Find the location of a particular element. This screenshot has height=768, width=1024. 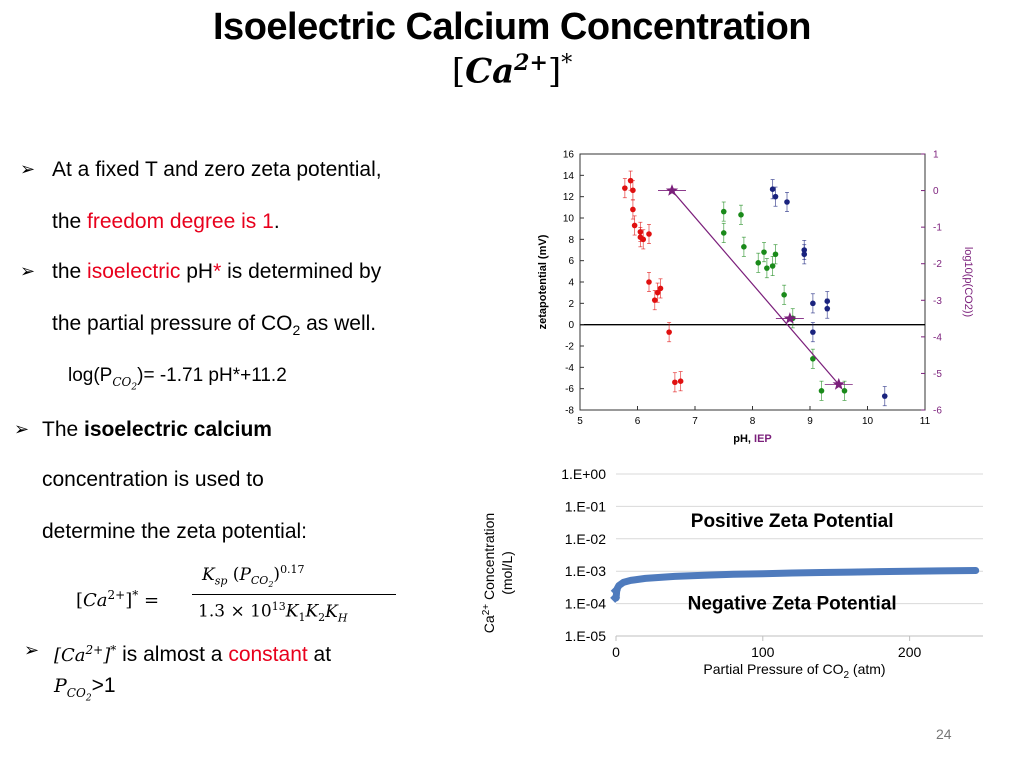

y2-tick-label: -6 is located at coordinates (937, 411).